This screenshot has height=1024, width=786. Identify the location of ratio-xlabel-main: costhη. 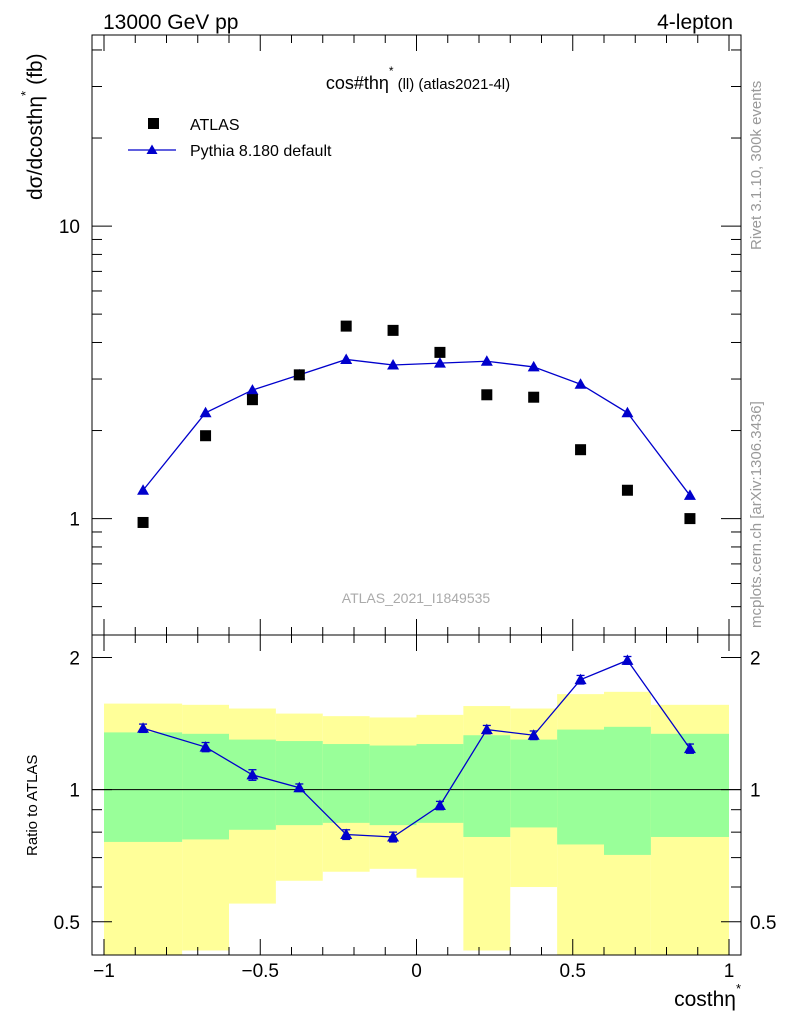
(705, 999).